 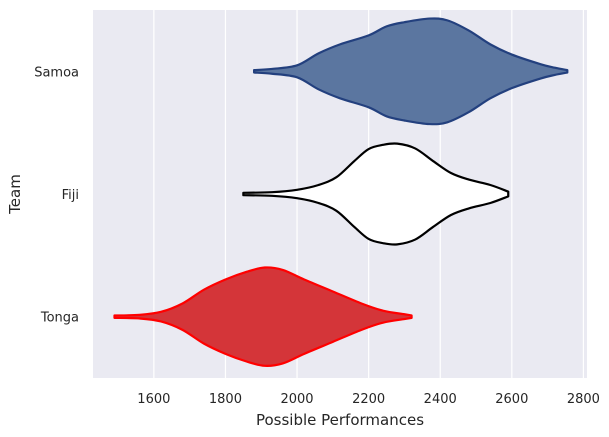 What do you see at coordinates (410, 71) in the screenshot?
I see `violin-samoa` at bounding box center [410, 71].